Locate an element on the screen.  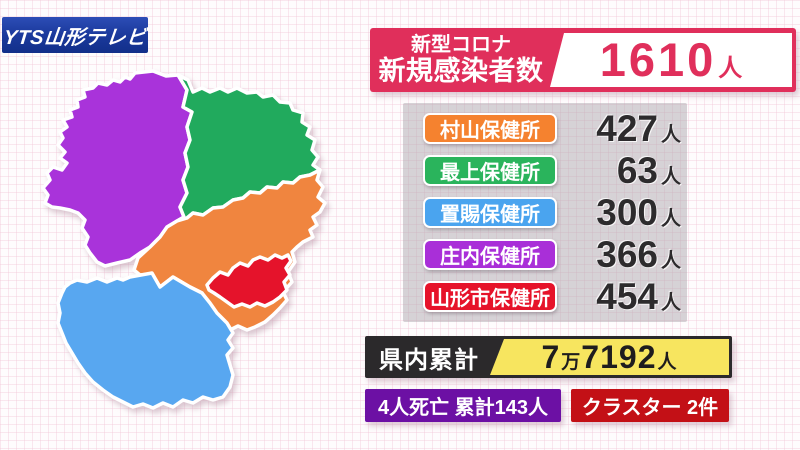
cumulative-man-value: 7 is located at coordinates (551, 357).